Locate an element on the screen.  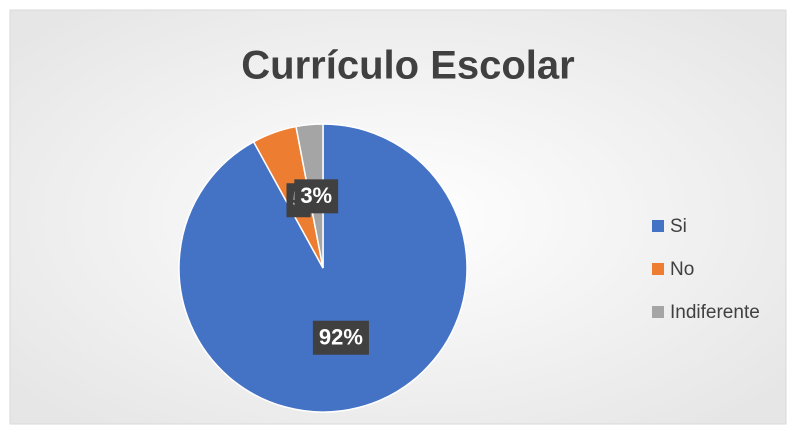
data-label: 92% is located at coordinates (341, 337).